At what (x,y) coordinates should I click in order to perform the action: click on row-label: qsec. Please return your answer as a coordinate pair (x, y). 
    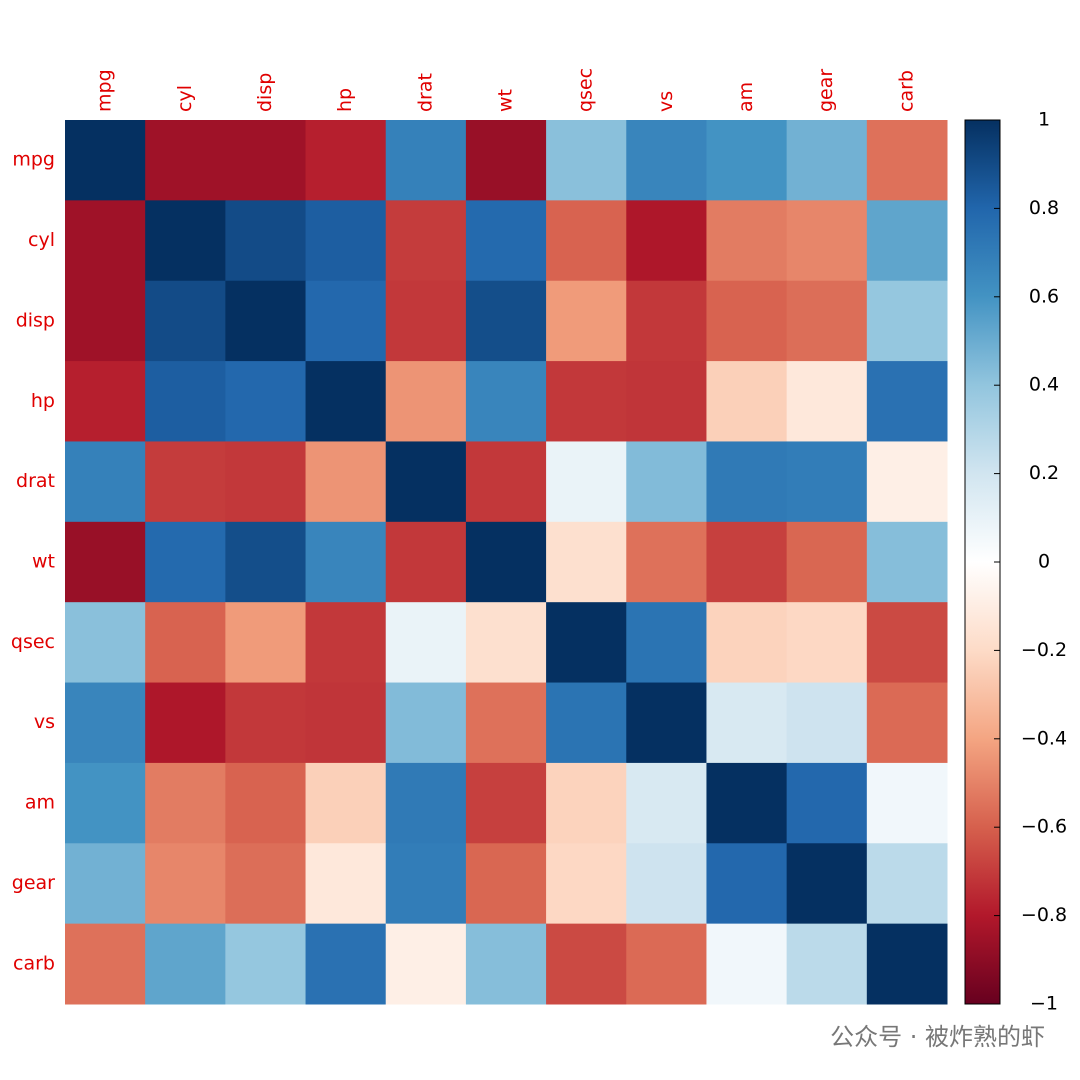
    Looking at the image, I should click on (33, 642).